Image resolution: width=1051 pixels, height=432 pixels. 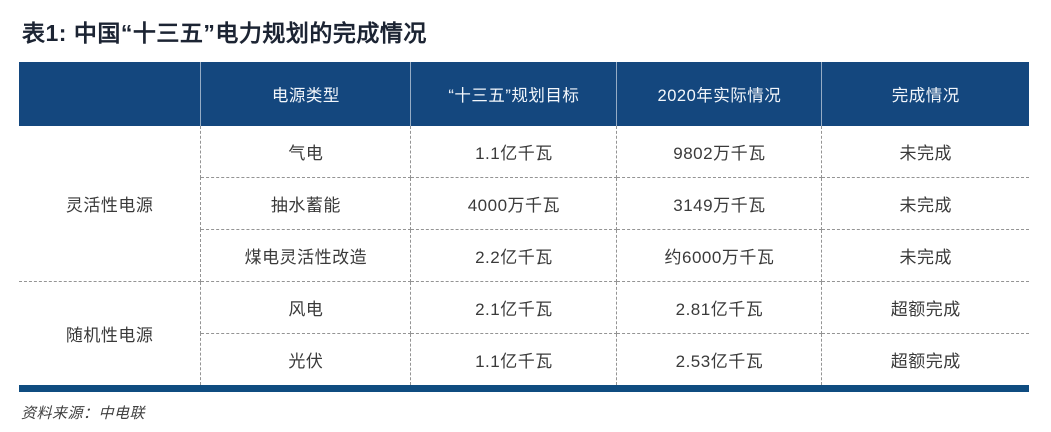 I want to click on table-bottom-rule, so click(x=524, y=388).